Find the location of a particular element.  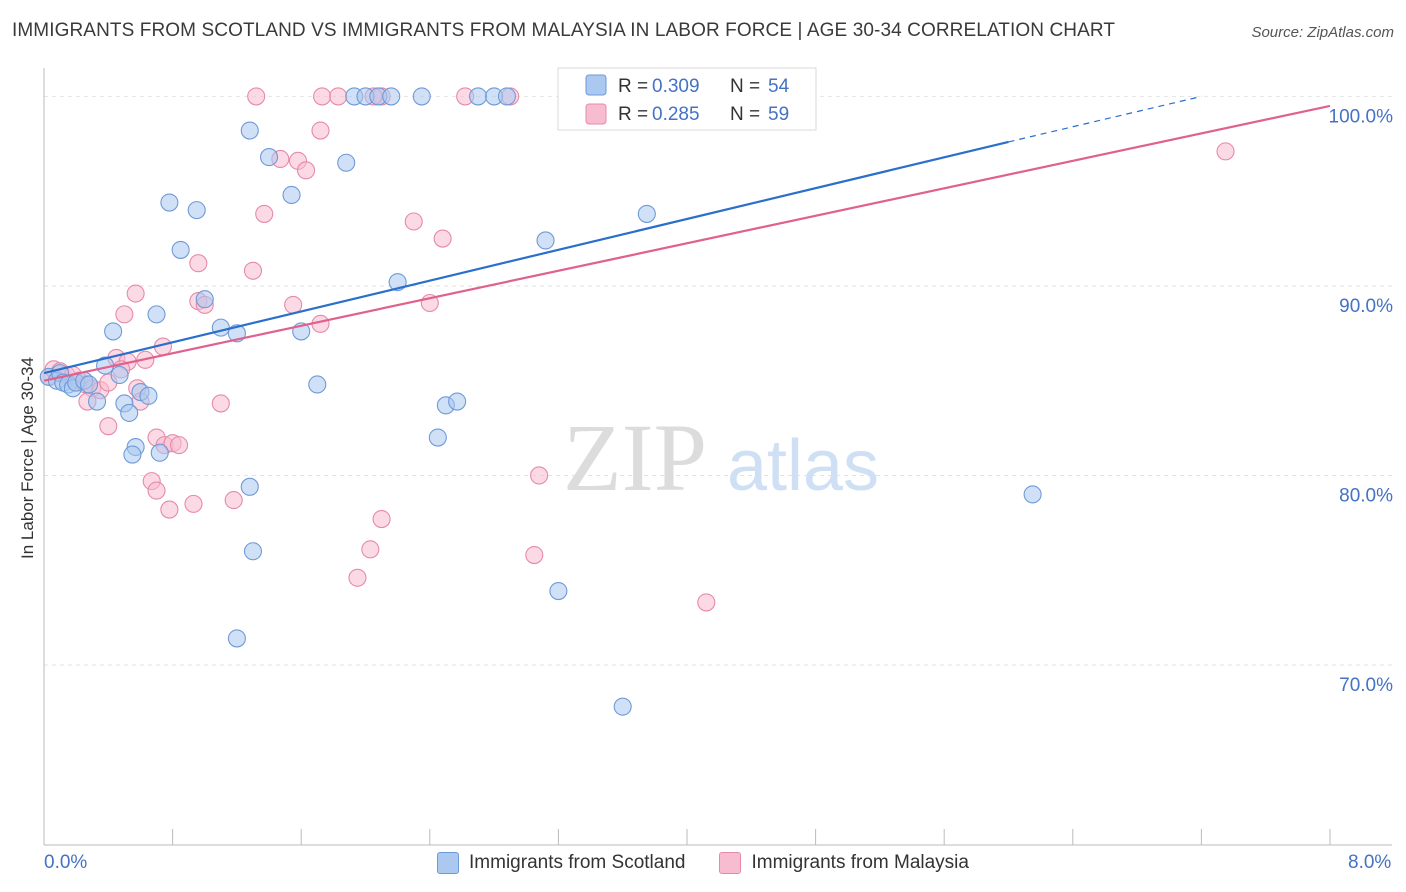

legend-n-value-malaysia: 59 is located at coordinates (778, 114).